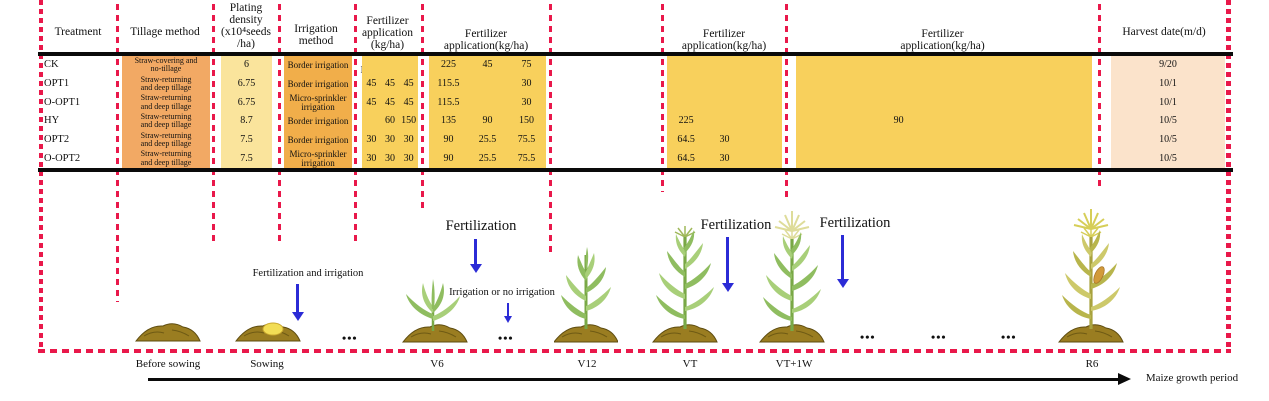 The width and height of the screenshot is (1269, 401). Describe the element at coordinates (1099, 97) in the screenshot. I see `divider-fert4-harvest` at that location.